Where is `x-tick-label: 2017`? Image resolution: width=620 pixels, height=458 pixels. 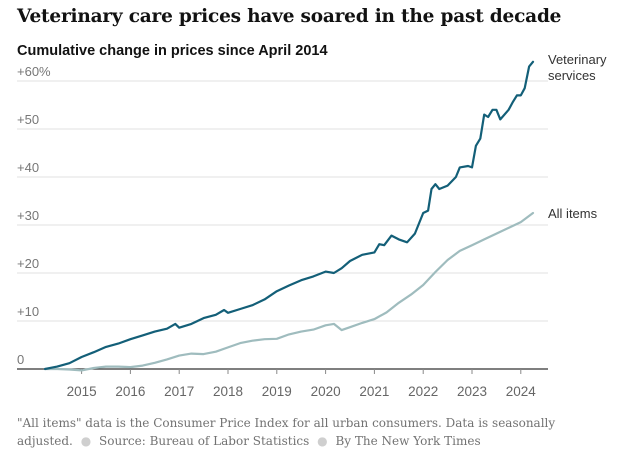 x-tick-label: 2017 is located at coordinates (179, 391).